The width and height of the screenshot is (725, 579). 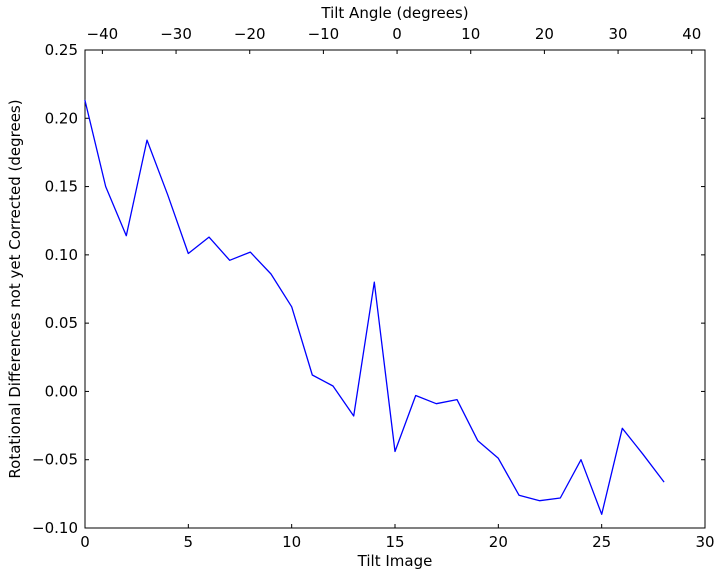 What do you see at coordinates (103, 34) in the screenshot?
I see `top-tick-label: −40` at bounding box center [103, 34].